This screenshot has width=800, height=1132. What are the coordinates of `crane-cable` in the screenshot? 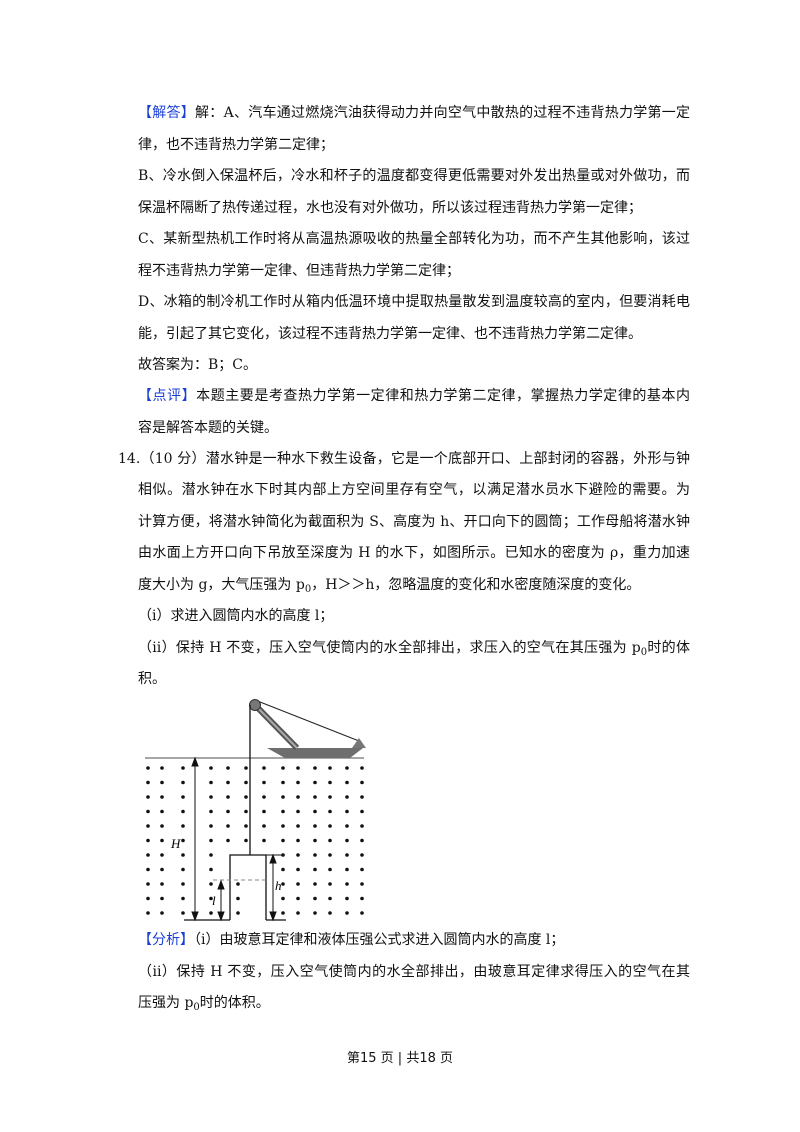 It's located at (307, 720).